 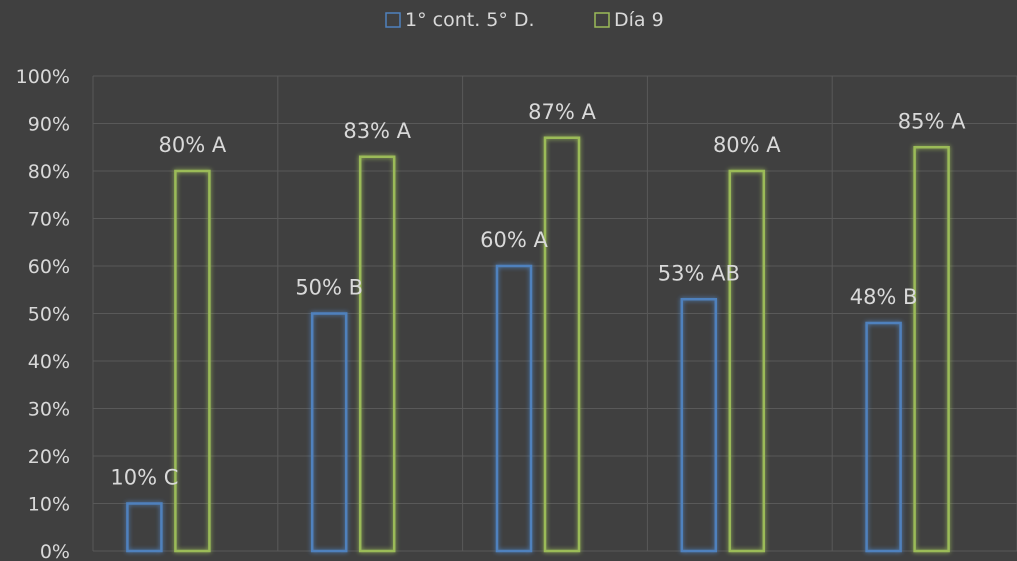 I want to click on data-label-series-2-5: 85% A, so click(x=932, y=121).